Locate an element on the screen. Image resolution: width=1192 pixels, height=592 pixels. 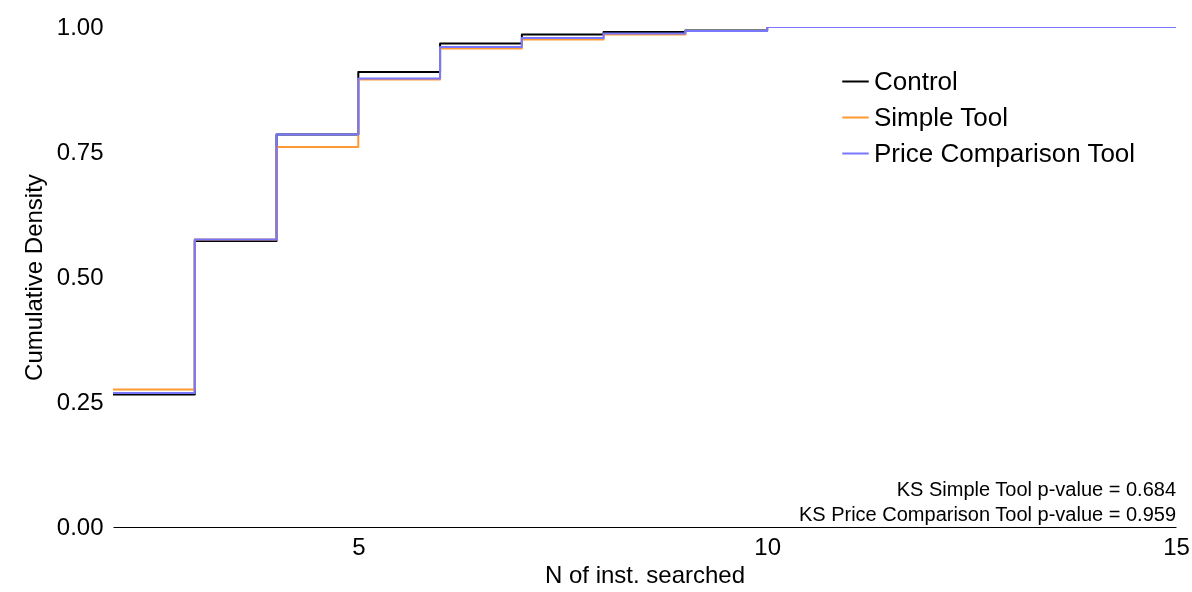
y-tick-label: 0.00 is located at coordinates (80, 526).